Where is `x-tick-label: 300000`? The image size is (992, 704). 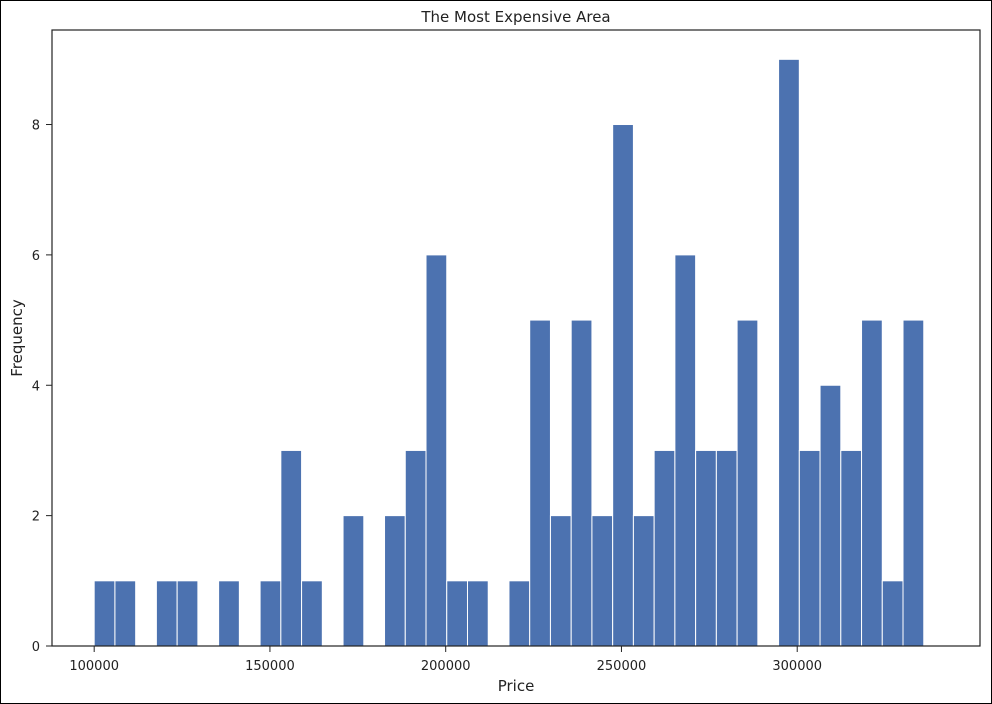 x-tick-label: 300000 is located at coordinates (797, 666).